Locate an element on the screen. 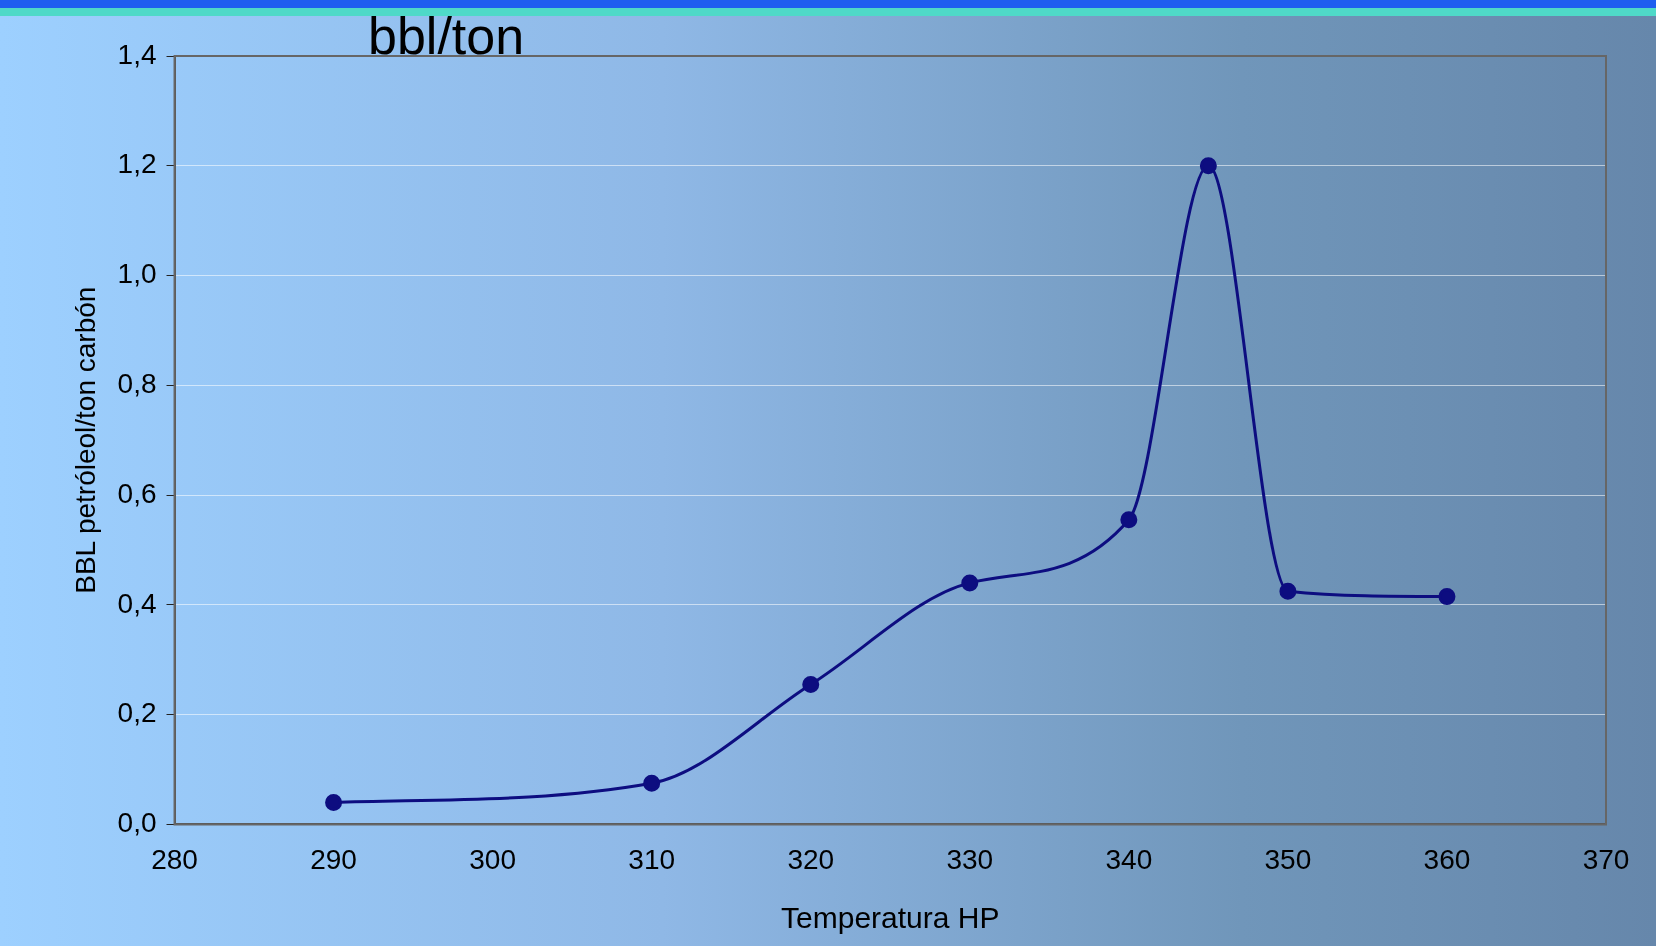  x-tick-label: 360 is located at coordinates (1447, 859).